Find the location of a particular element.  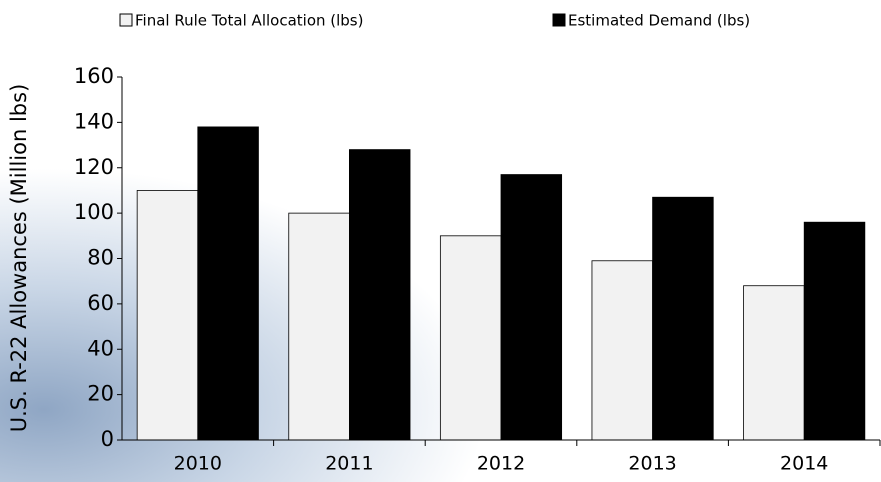

y-tick-label: 80 is located at coordinates (100, 258).